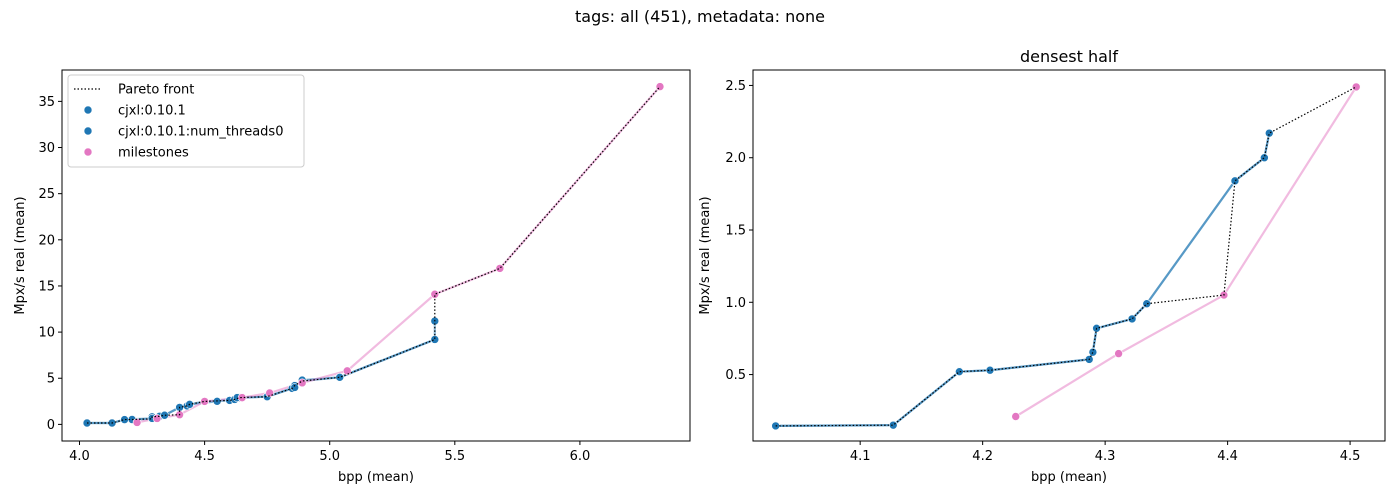 Image resolution: width=1400 pixels, height=500 pixels. Describe the element at coordinates (735, 158) in the screenshot. I see `y-tick-label: 2.0` at that location.